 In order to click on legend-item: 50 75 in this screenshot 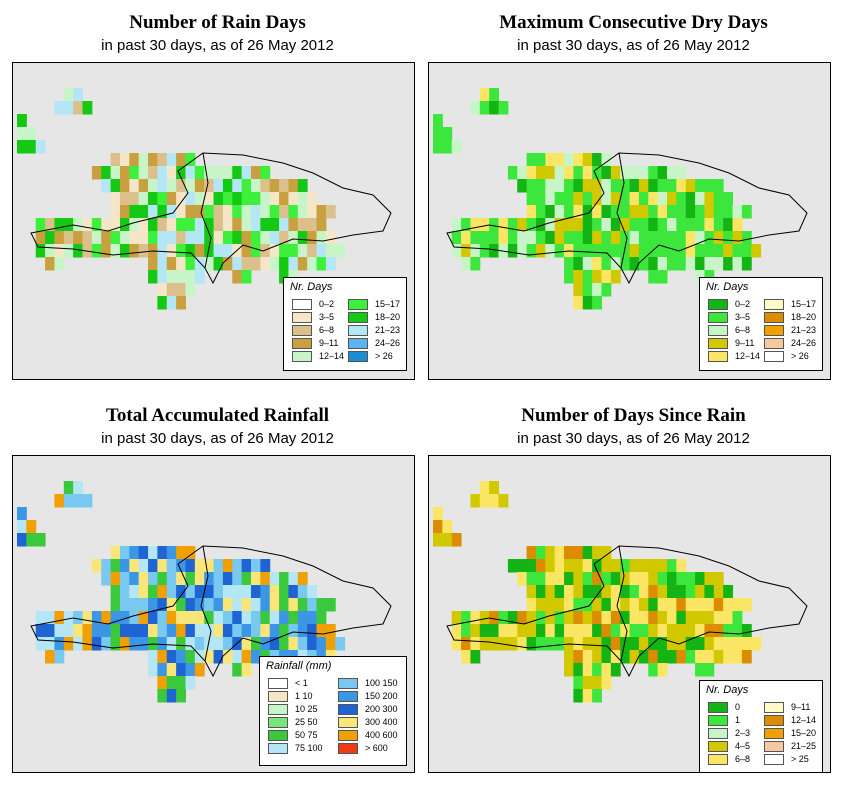, I will do `click(297, 735)`.